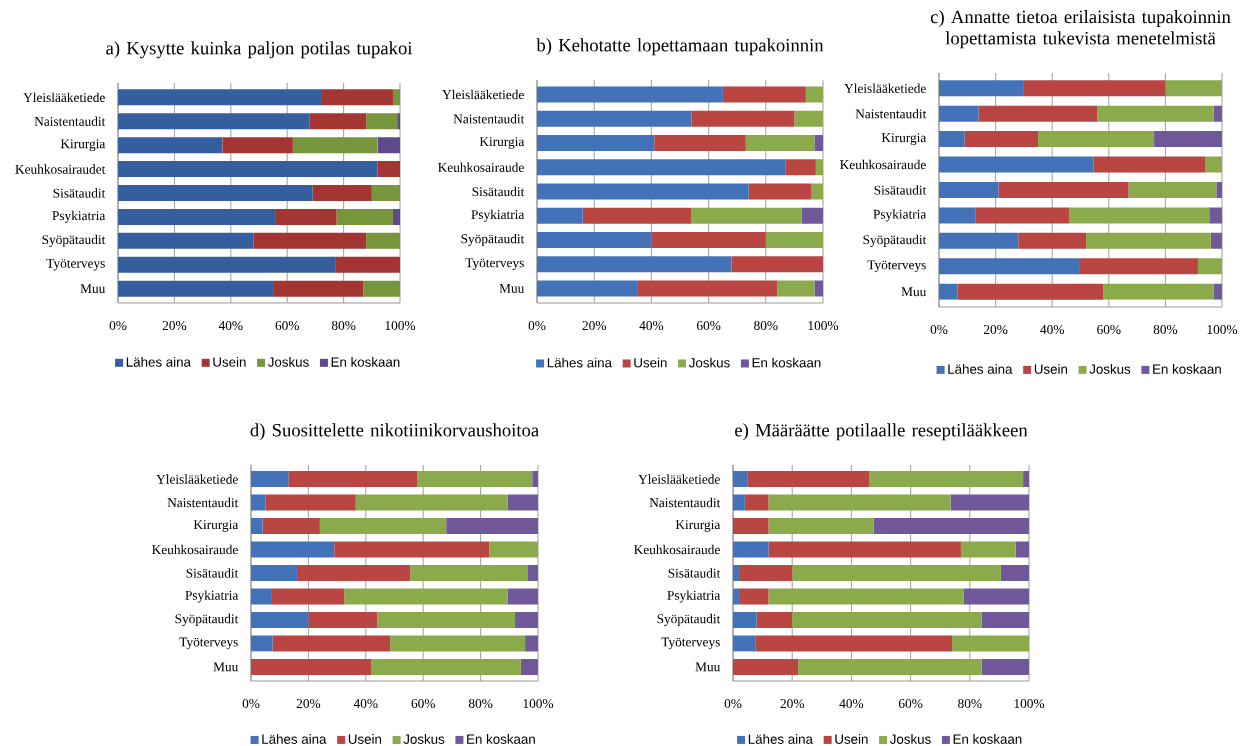 Image resolution: width=1253 pixels, height=746 pixels. Describe the element at coordinates (259, 50) in the screenshot. I see `chart-title: a) Kysytte kuinka paljon potilas tupakoi` at that location.